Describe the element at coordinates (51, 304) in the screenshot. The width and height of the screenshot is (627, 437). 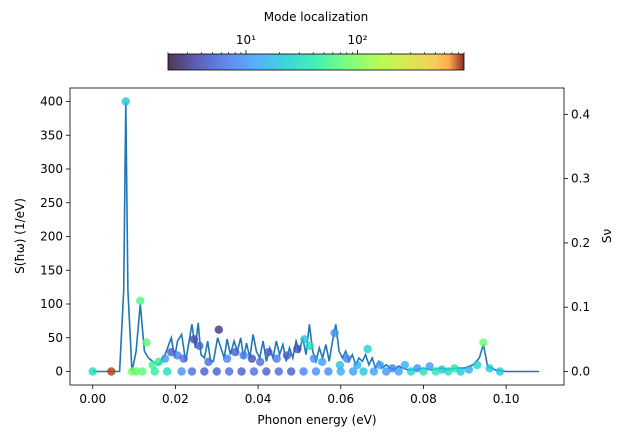
I see `y-left-tick-label: 100` at that location.